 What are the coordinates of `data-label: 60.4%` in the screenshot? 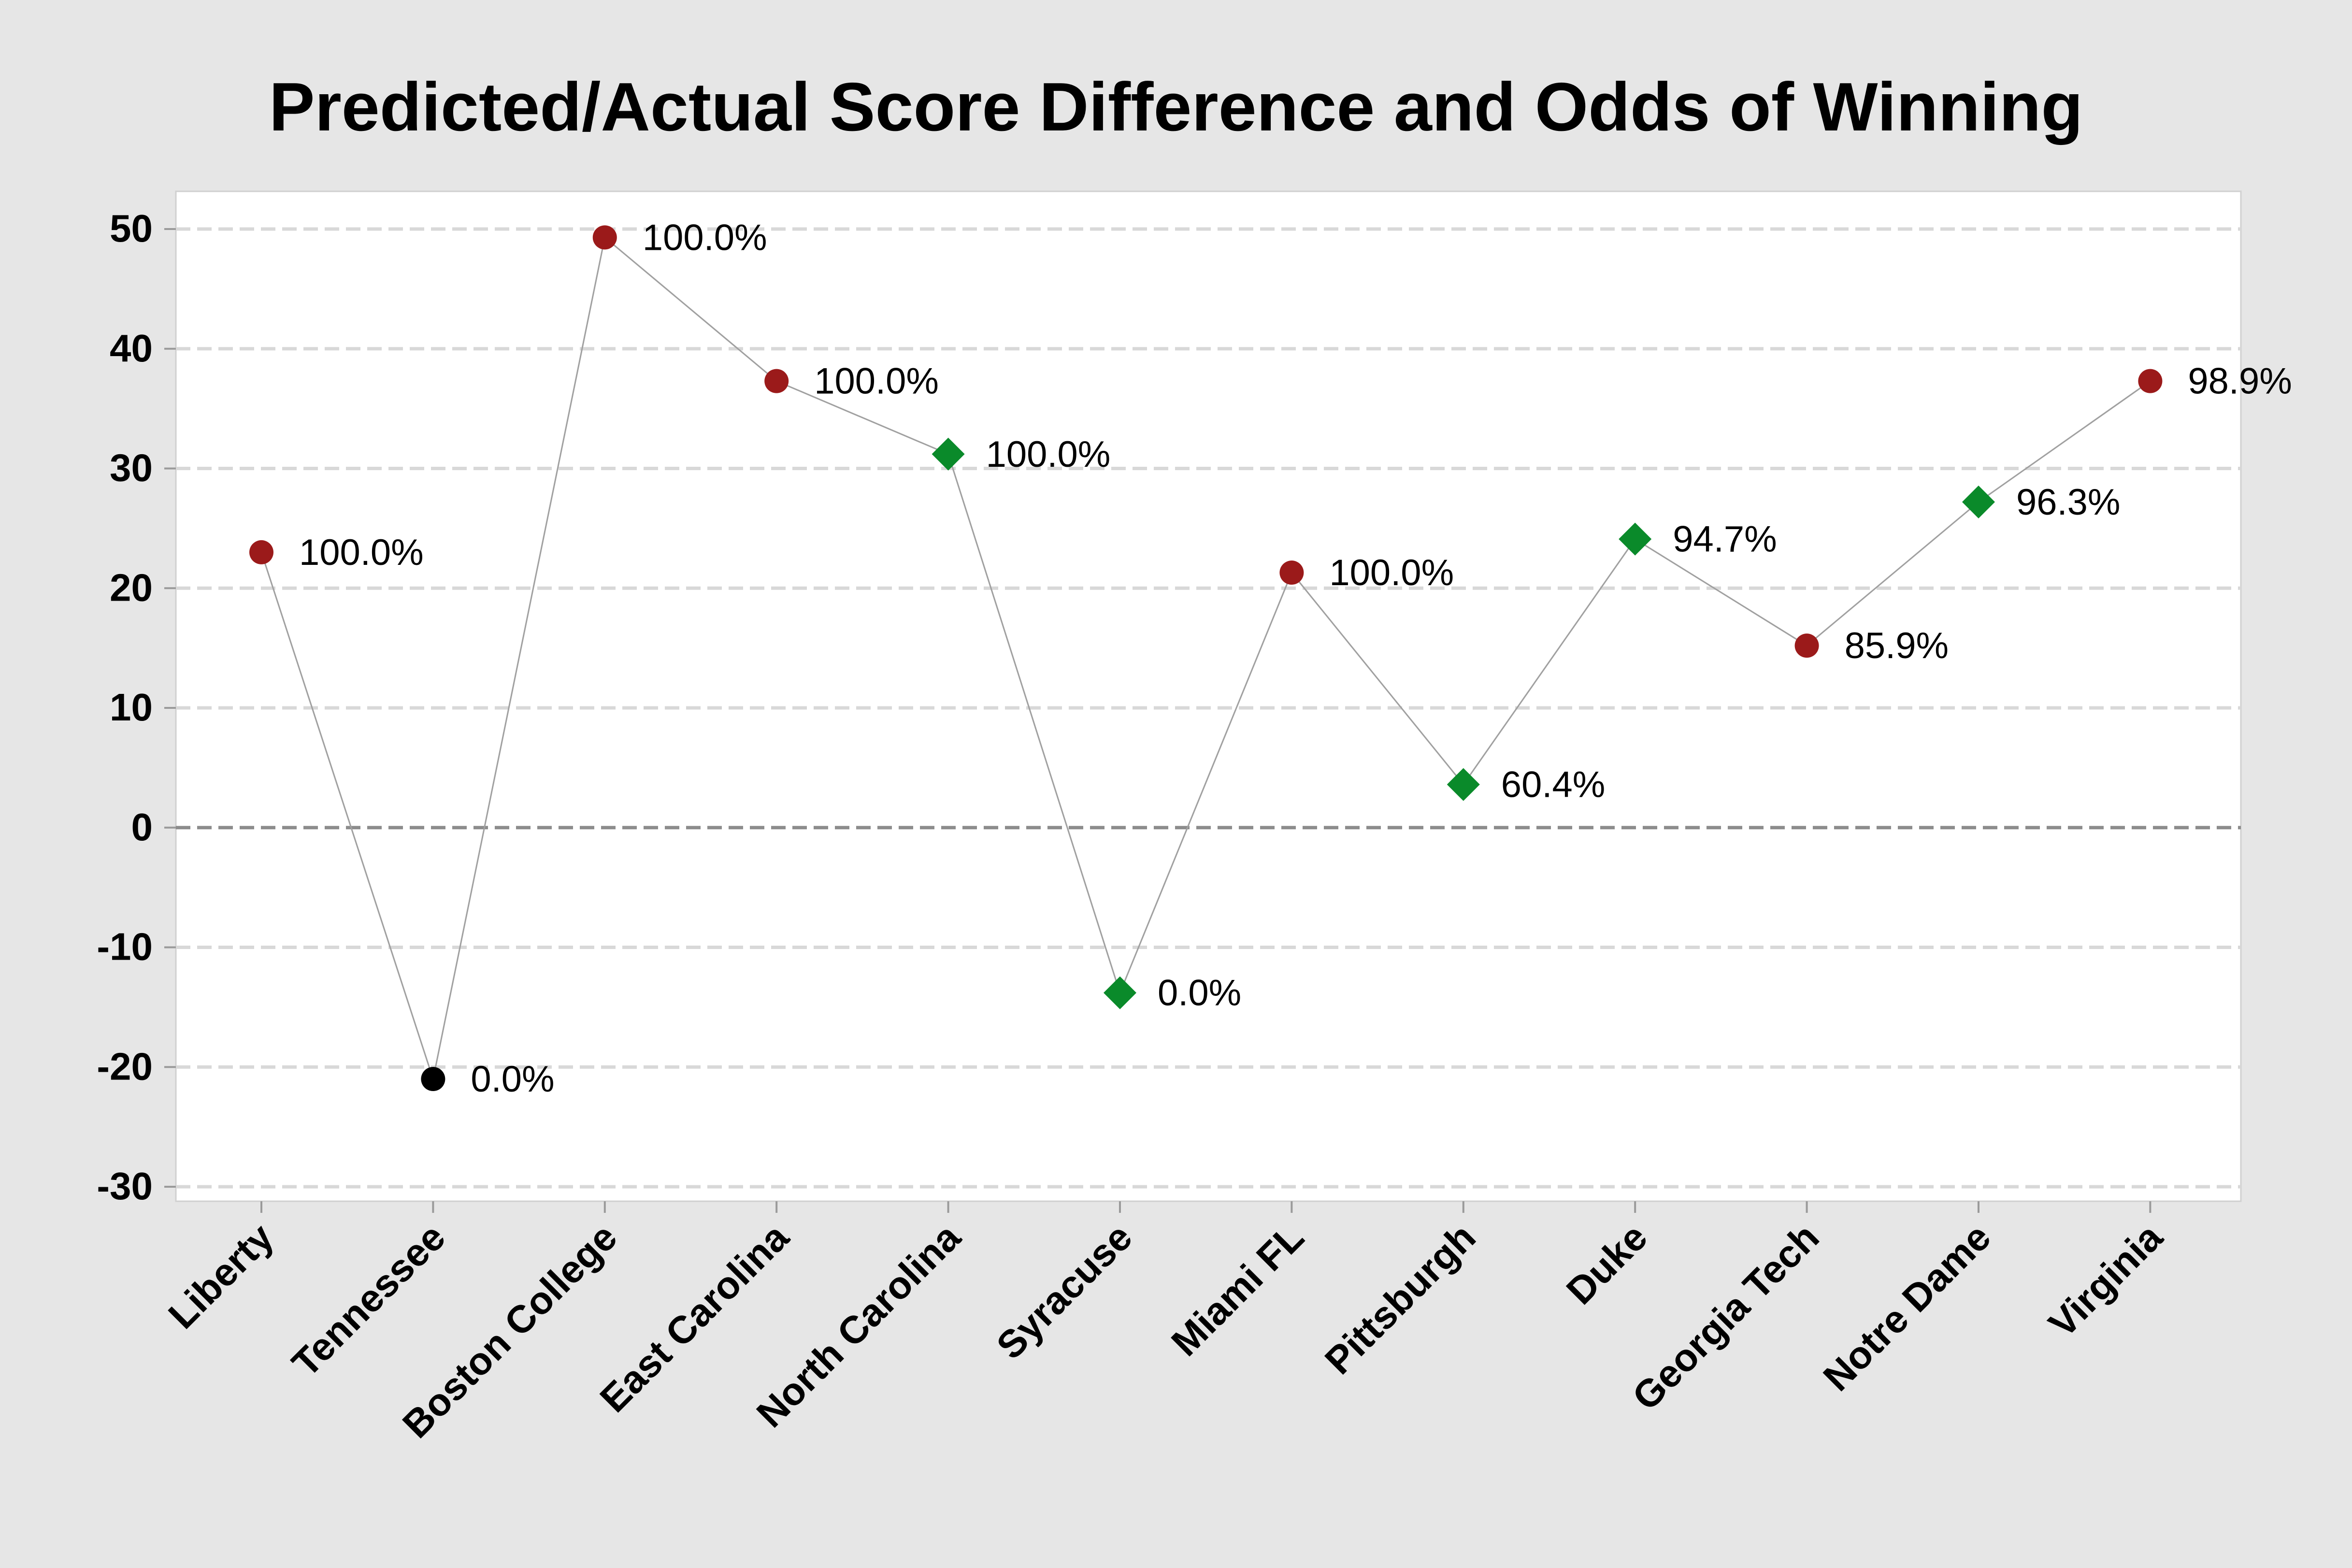 It's located at (1553, 785).